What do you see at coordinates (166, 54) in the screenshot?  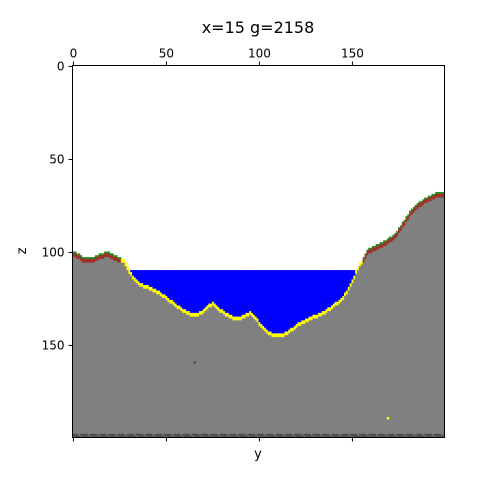 I see `x-tick-label: 50` at bounding box center [166, 54].